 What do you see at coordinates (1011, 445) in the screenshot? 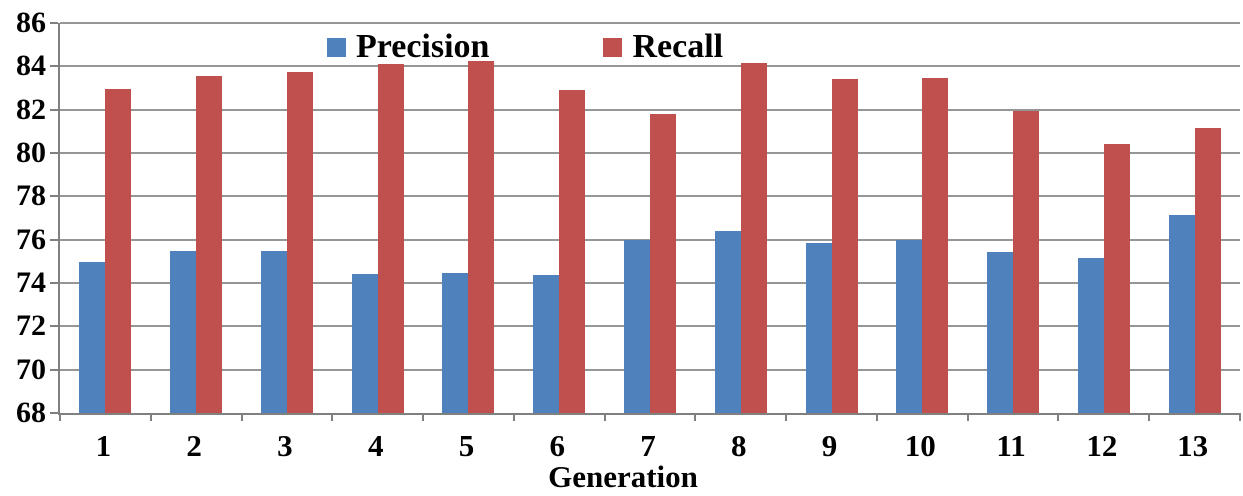
I see `x-axis-label-11: 11` at bounding box center [1011, 445].